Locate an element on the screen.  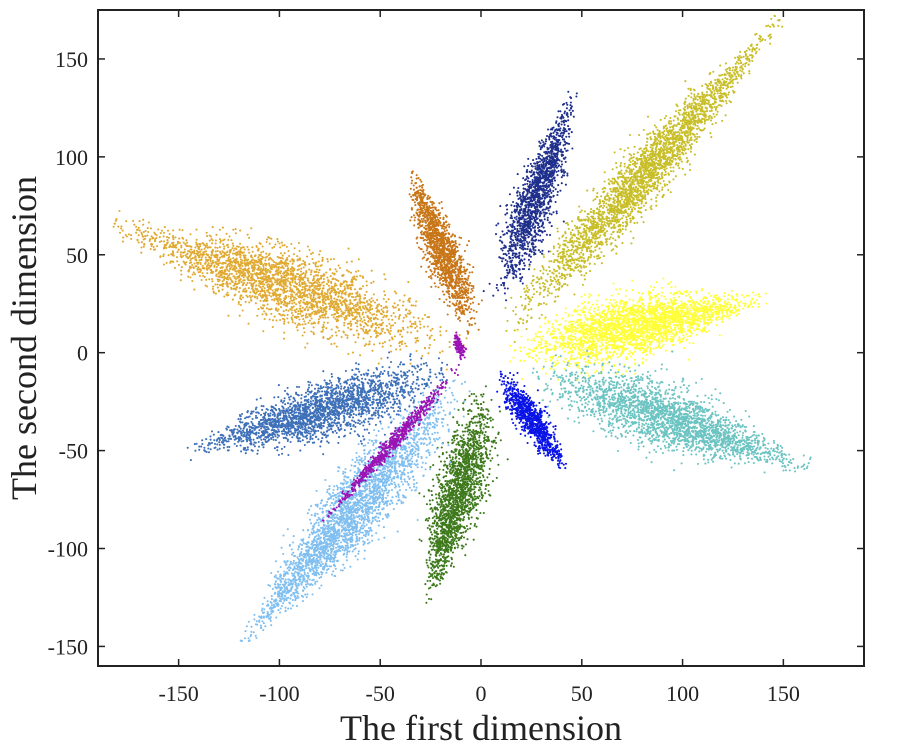
y-tick-label-4: 50 is located at coordinates (77, 255).